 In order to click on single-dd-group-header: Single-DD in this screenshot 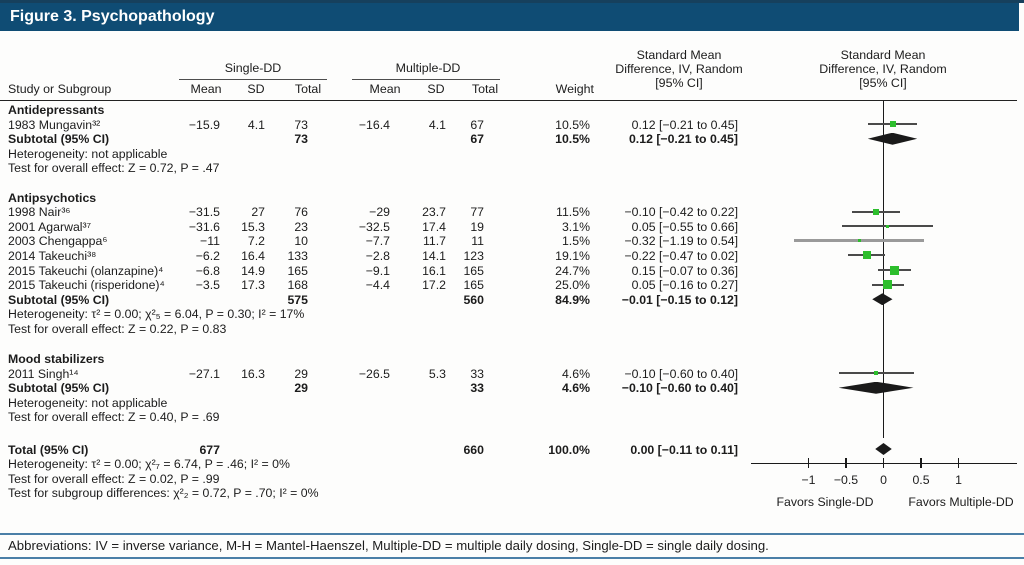, I will do `click(253, 68)`.